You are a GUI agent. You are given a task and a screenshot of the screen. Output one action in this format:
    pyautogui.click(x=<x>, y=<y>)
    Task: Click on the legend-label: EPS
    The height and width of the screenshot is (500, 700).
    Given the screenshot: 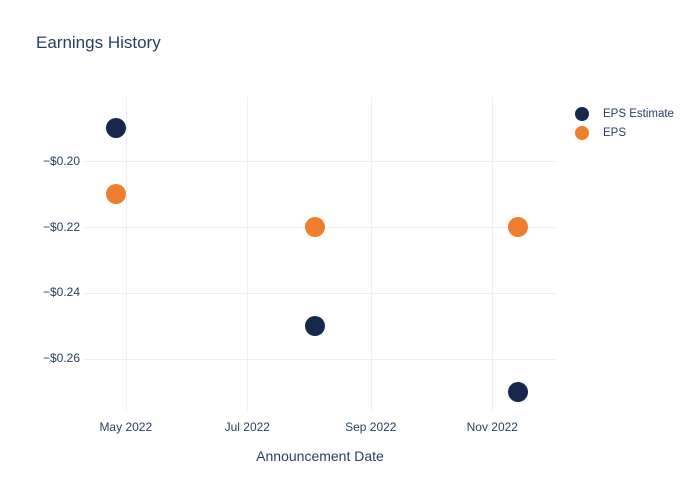 What is the action you would take?
    pyautogui.click(x=615, y=132)
    